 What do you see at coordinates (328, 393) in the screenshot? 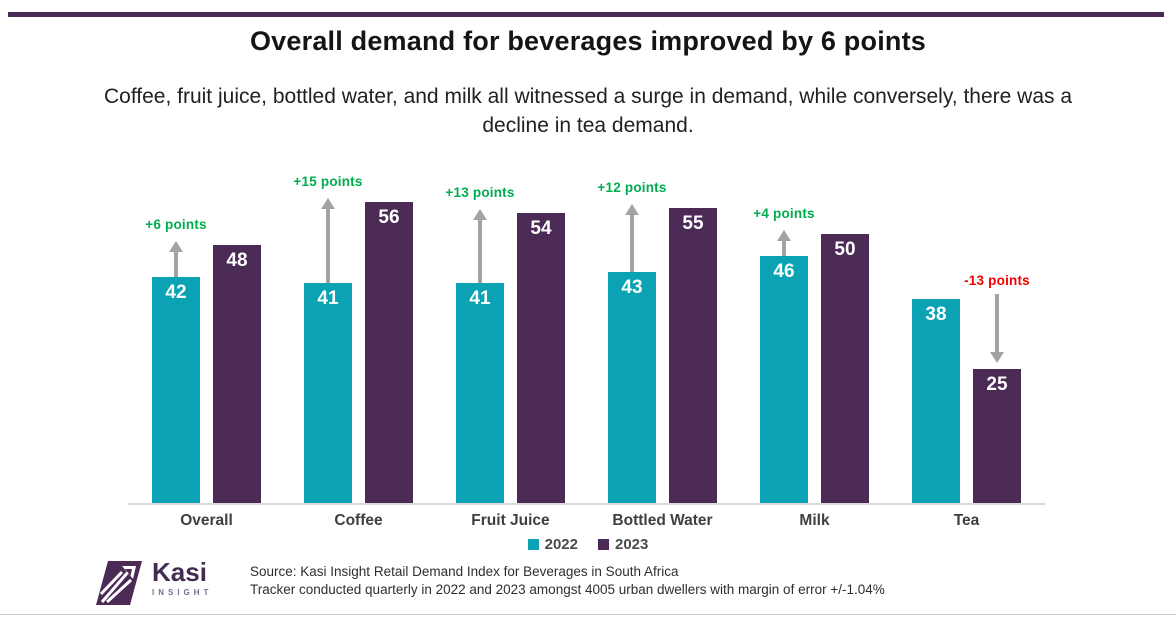
I see `bar-2022-coffee: 41` at bounding box center [328, 393].